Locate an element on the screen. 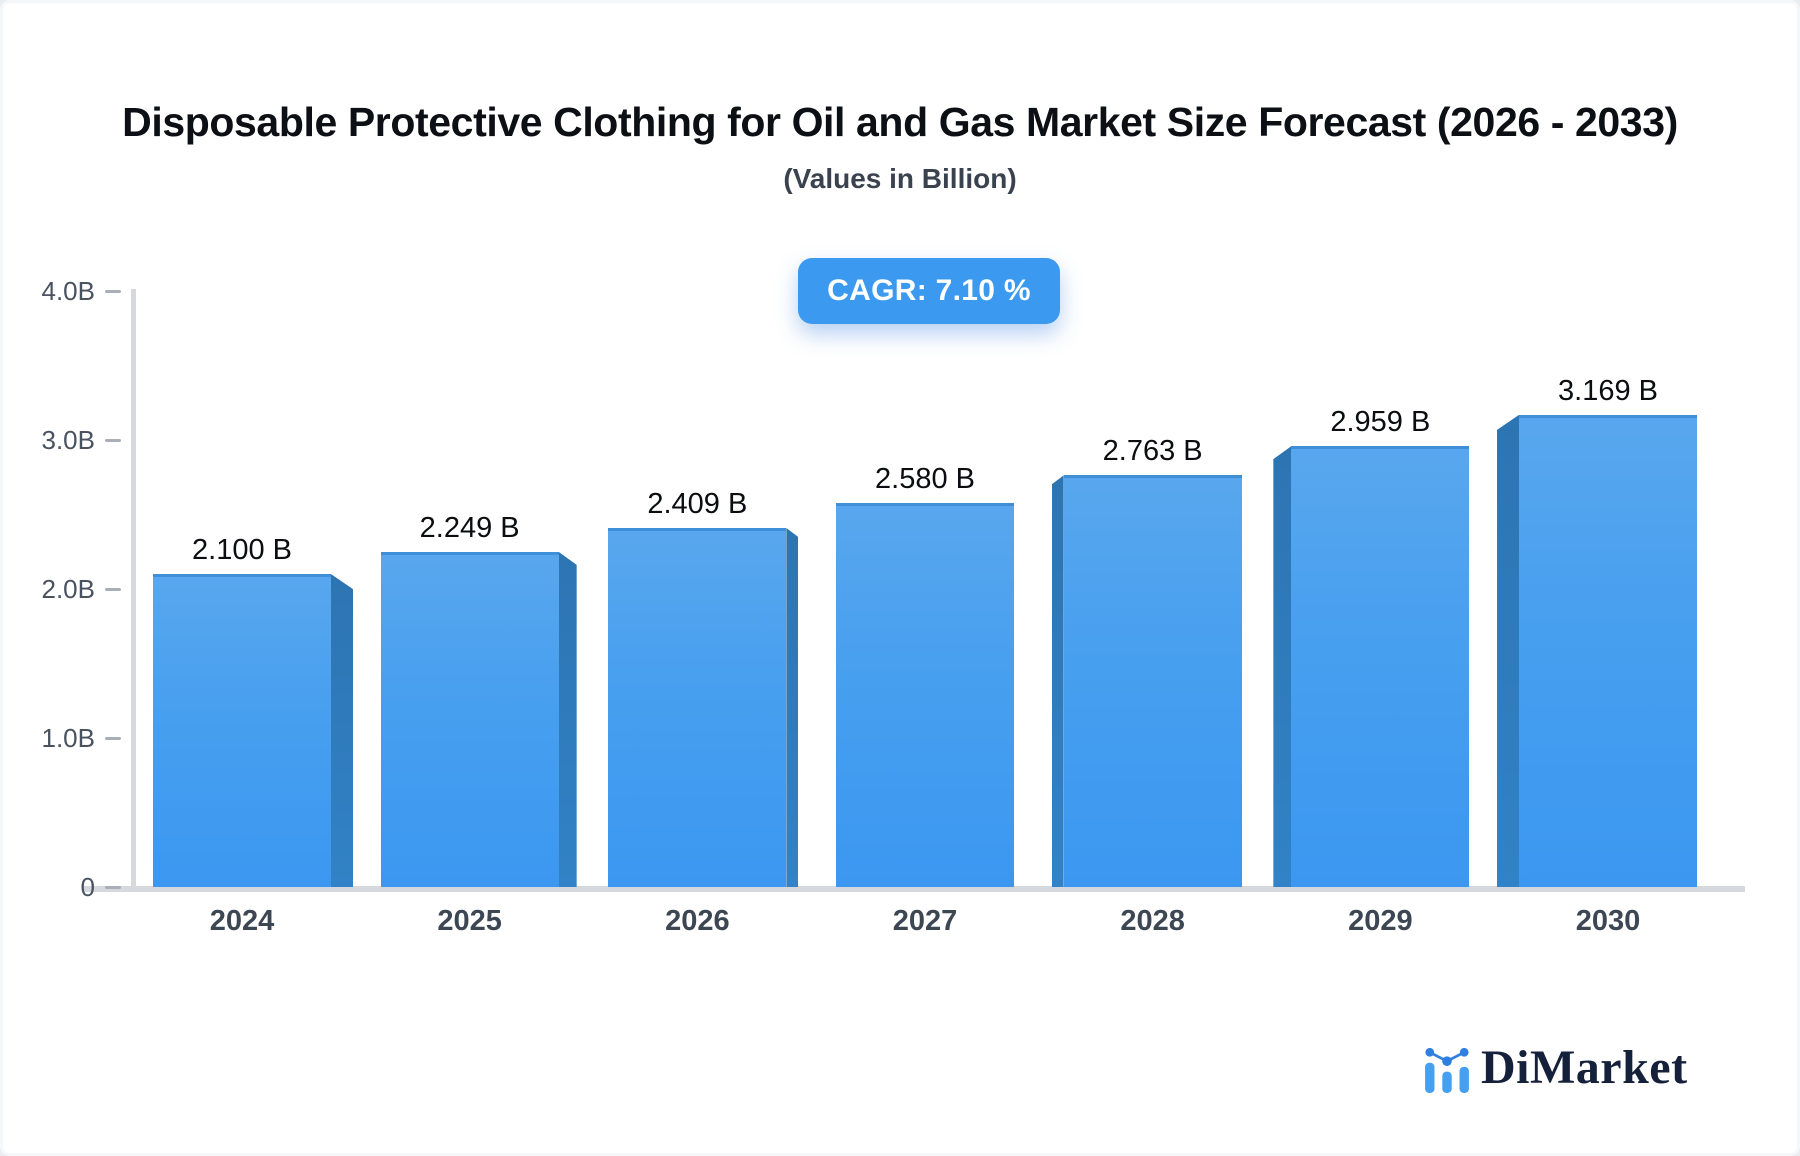 This screenshot has height=1156, width=1800. bar-value-label: 2.100 B is located at coordinates (242, 550).